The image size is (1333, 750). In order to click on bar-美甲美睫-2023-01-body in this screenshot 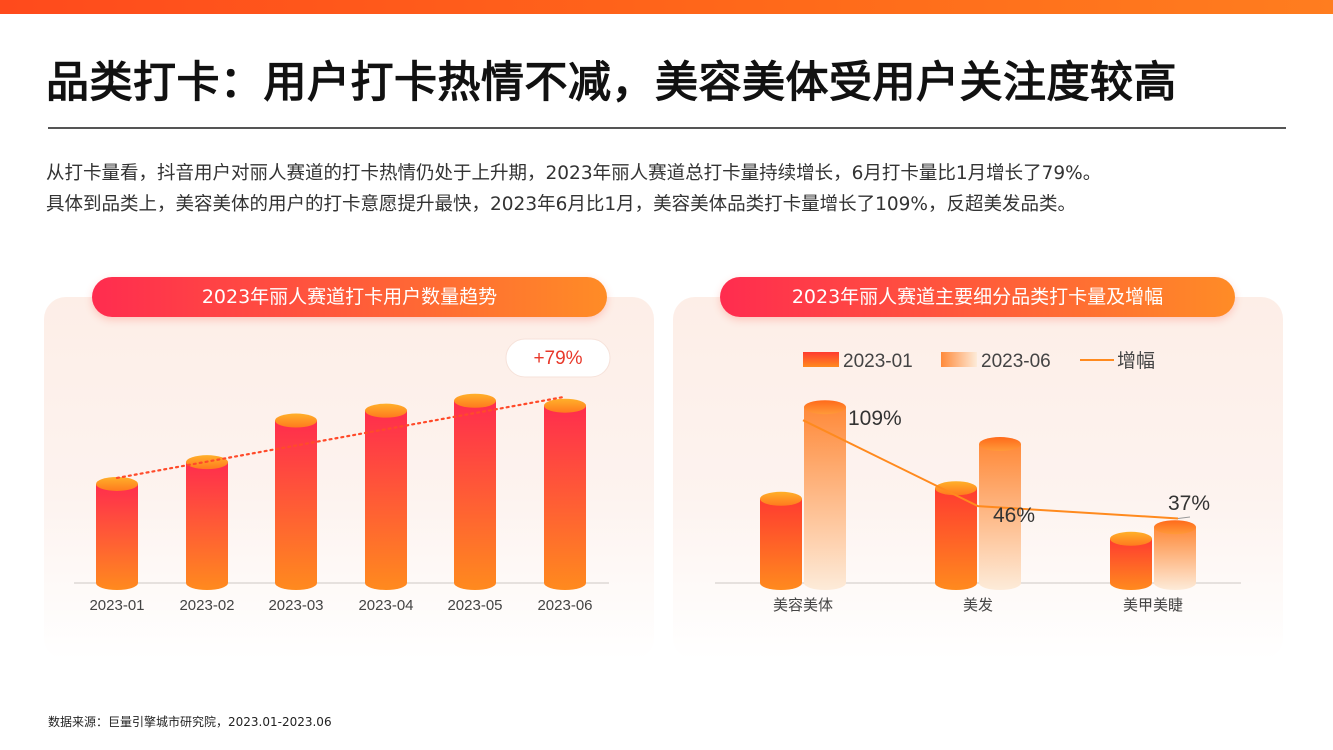, I will do `click(1131, 564)`.